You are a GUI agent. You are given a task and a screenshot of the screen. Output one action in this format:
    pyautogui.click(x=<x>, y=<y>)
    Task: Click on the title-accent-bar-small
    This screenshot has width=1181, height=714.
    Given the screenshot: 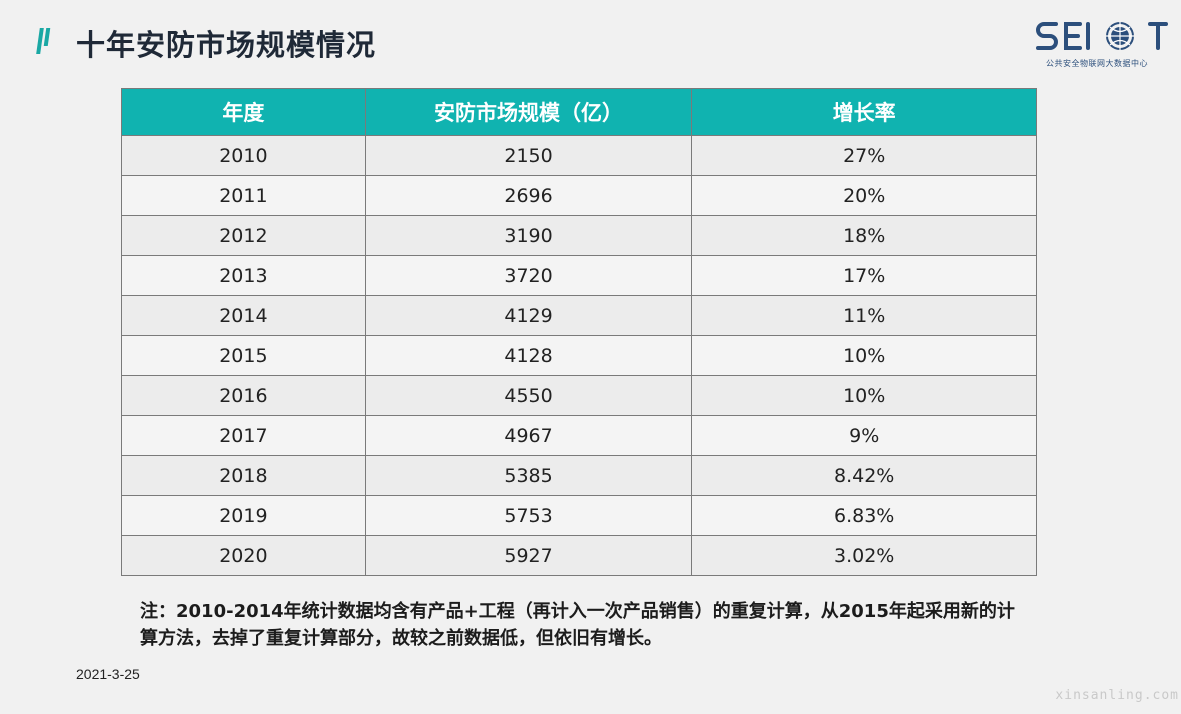 What is the action you would take?
    pyautogui.click(x=47, y=37)
    